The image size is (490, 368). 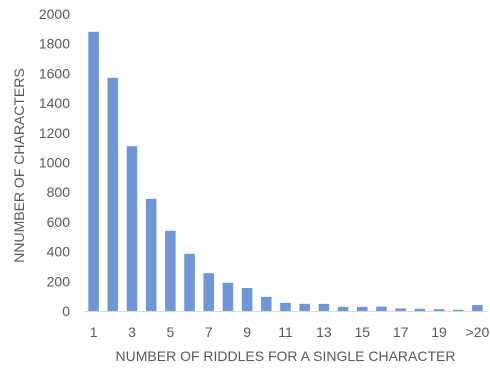 What do you see at coordinates (54, 133) in the screenshot?
I see `y-tick-label: 1200` at bounding box center [54, 133].